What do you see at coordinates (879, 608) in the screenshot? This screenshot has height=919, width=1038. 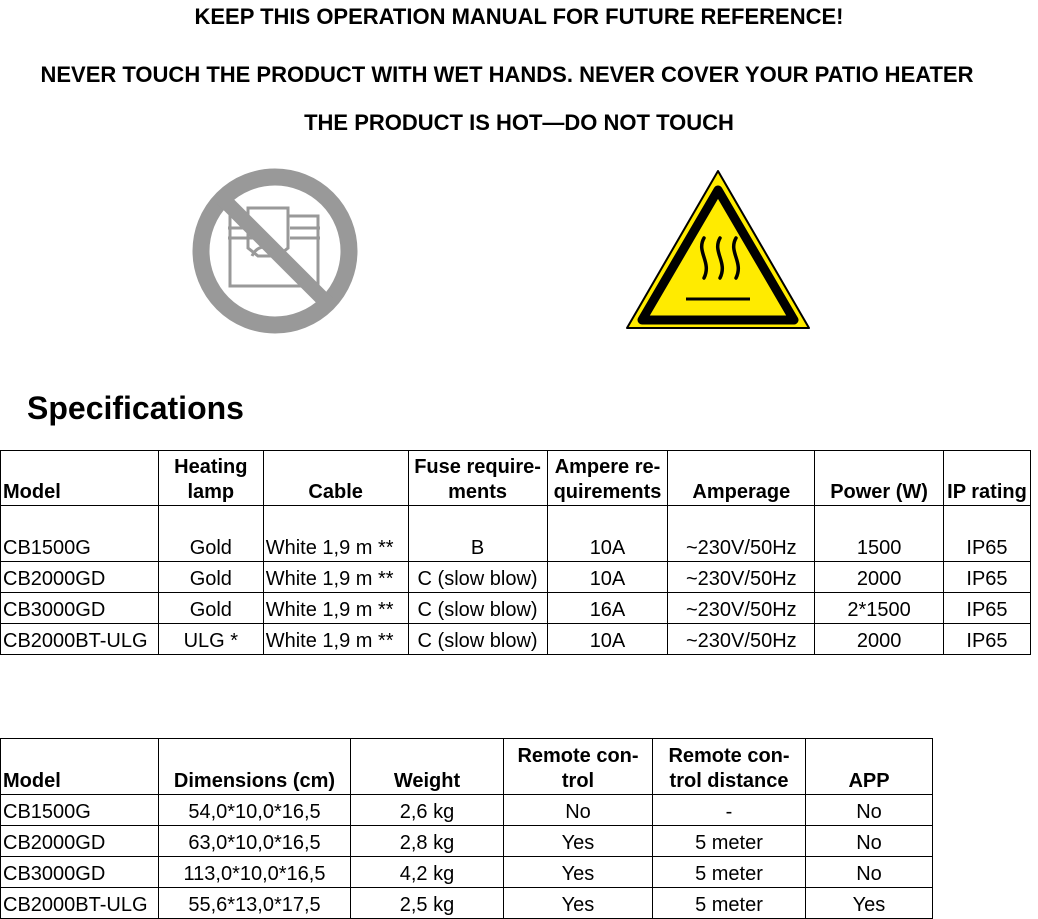 I see `table-cell: 2*1500` at bounding box center [879, 608].